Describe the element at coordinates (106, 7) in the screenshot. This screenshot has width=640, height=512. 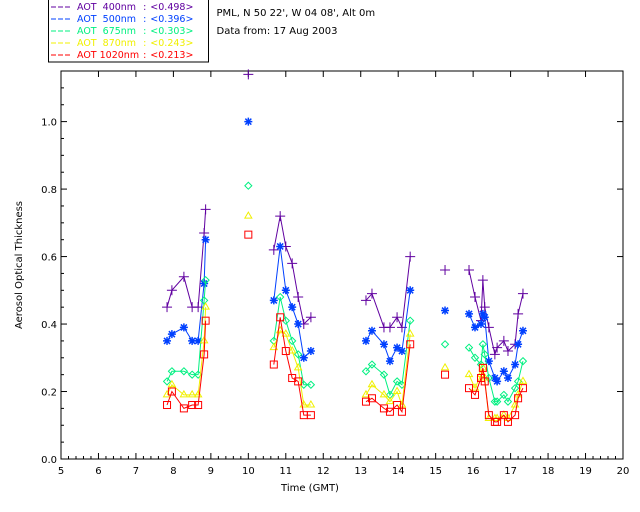
I see `legend-name: AOT 400nm` at that location.